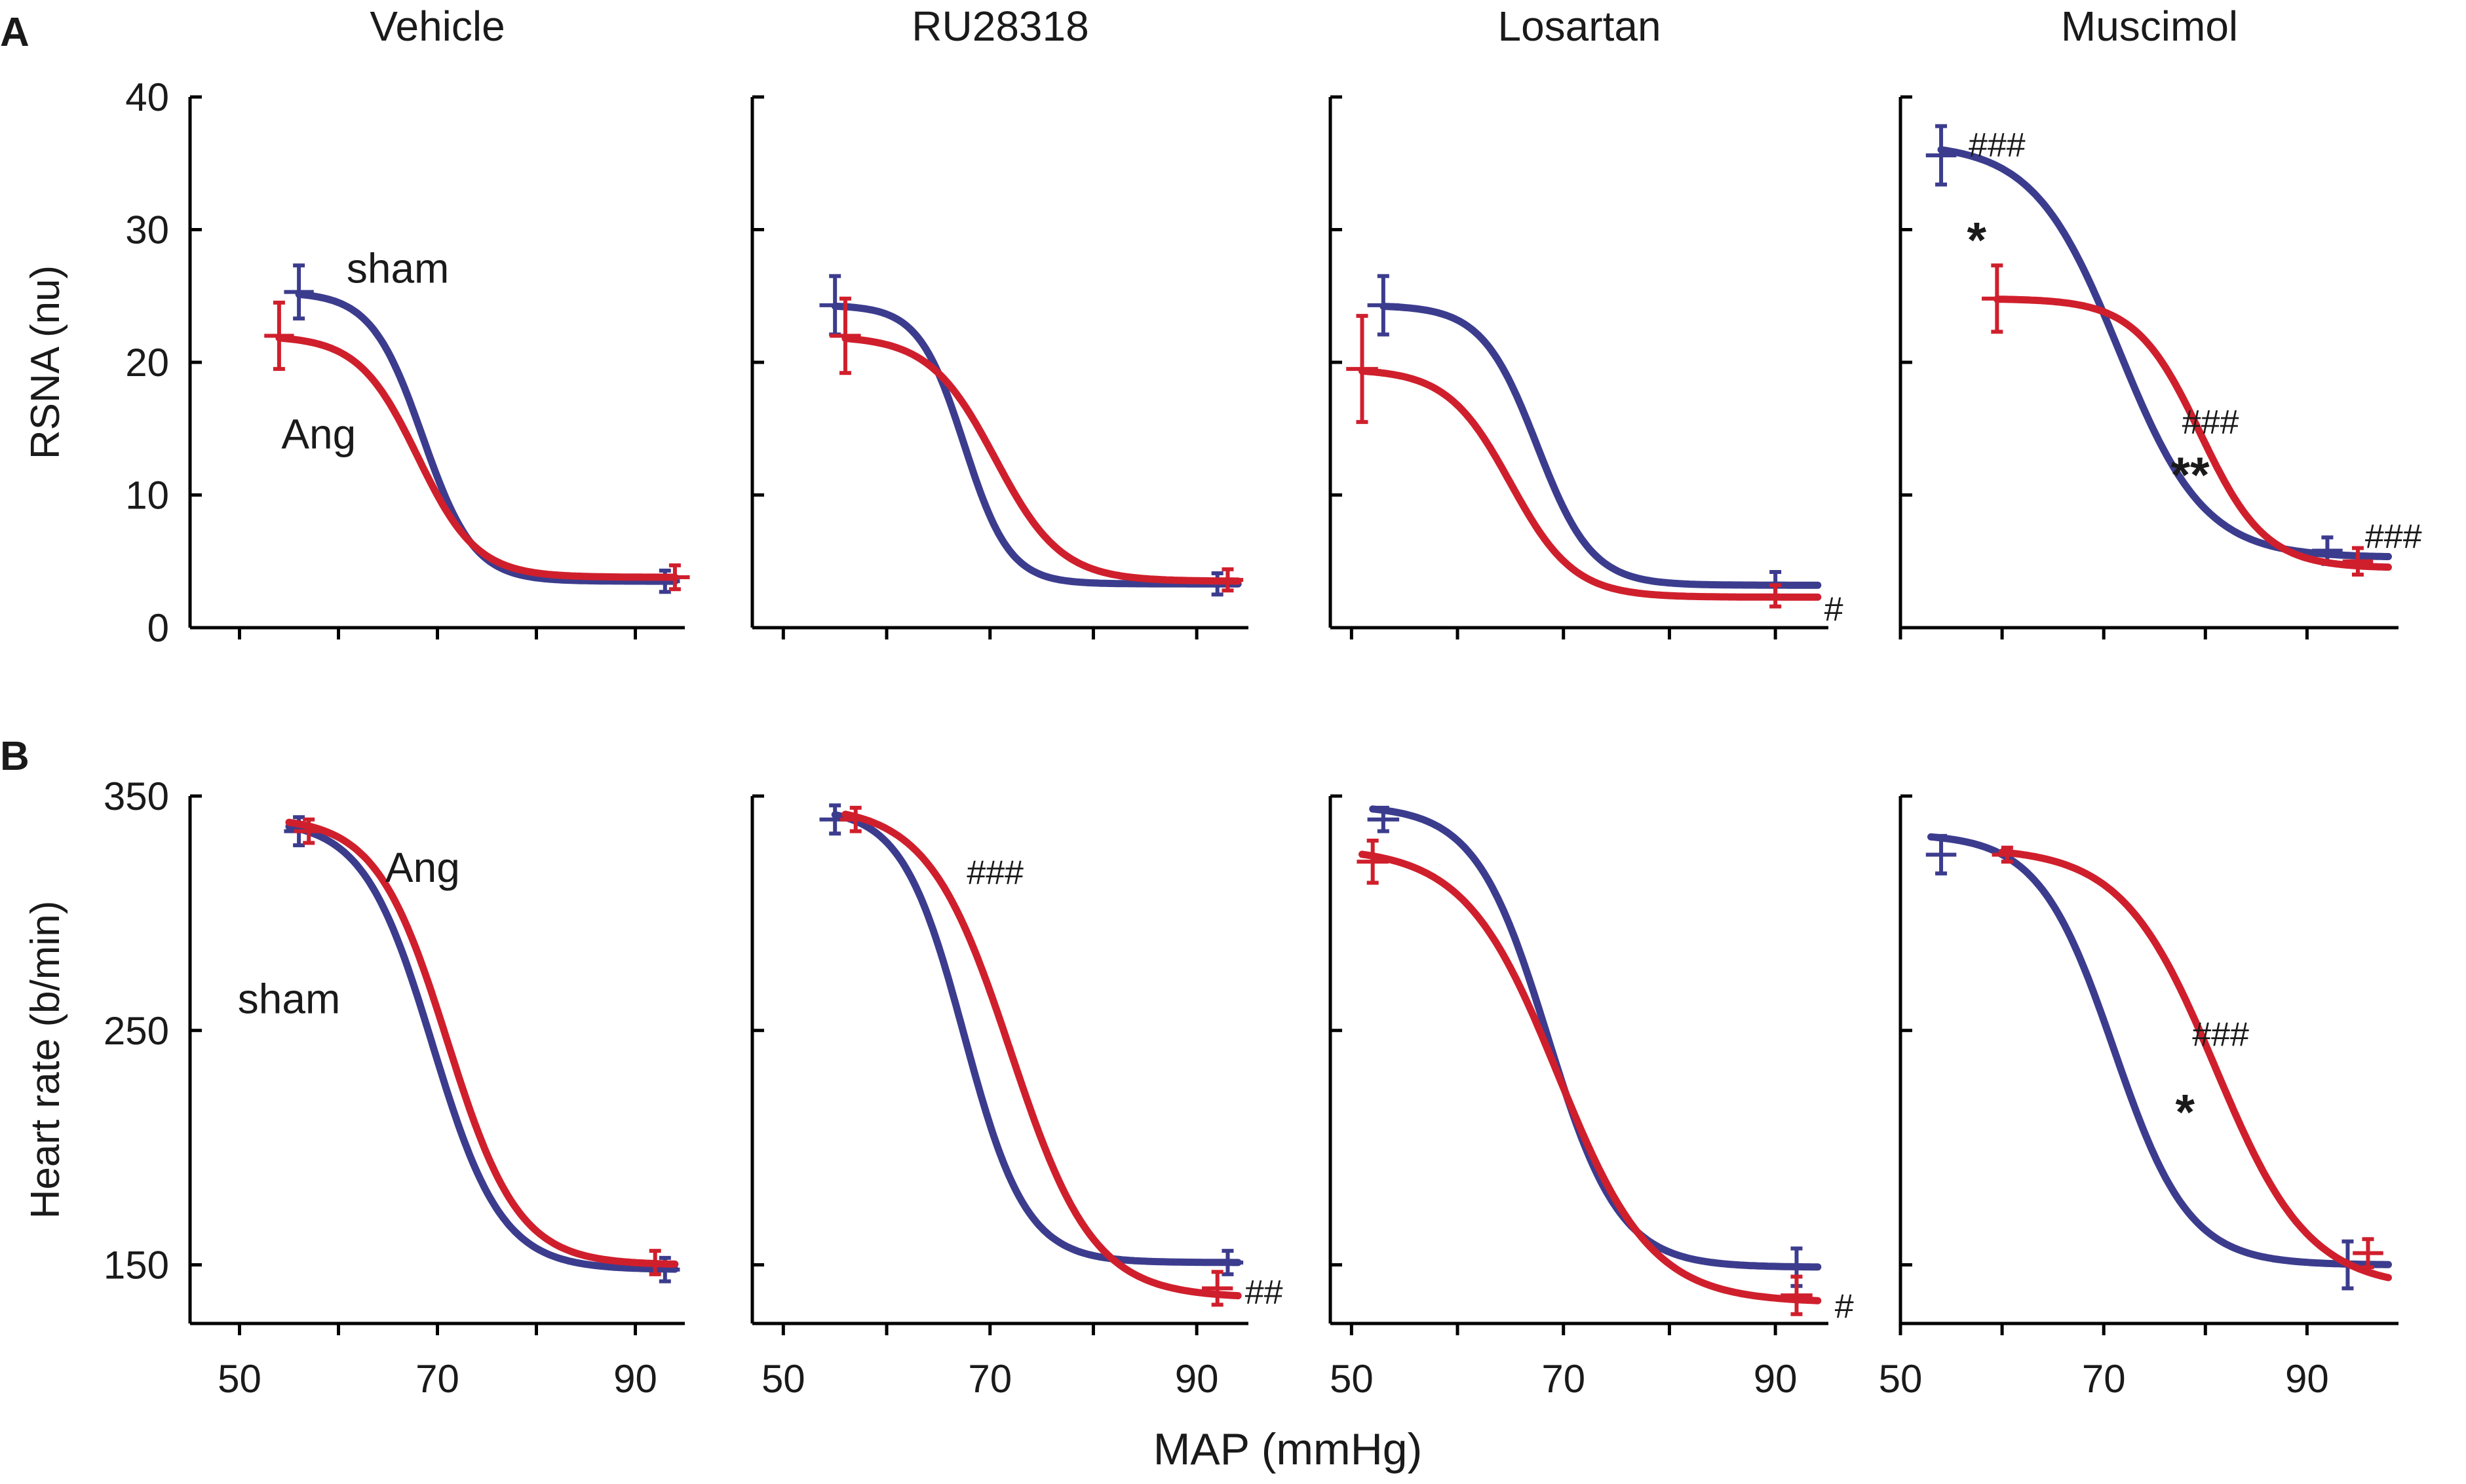 This screenshot has height=1484, width=2466. I want to click on panel-b-muscimol-annotation: *, so click(2185, 1112).